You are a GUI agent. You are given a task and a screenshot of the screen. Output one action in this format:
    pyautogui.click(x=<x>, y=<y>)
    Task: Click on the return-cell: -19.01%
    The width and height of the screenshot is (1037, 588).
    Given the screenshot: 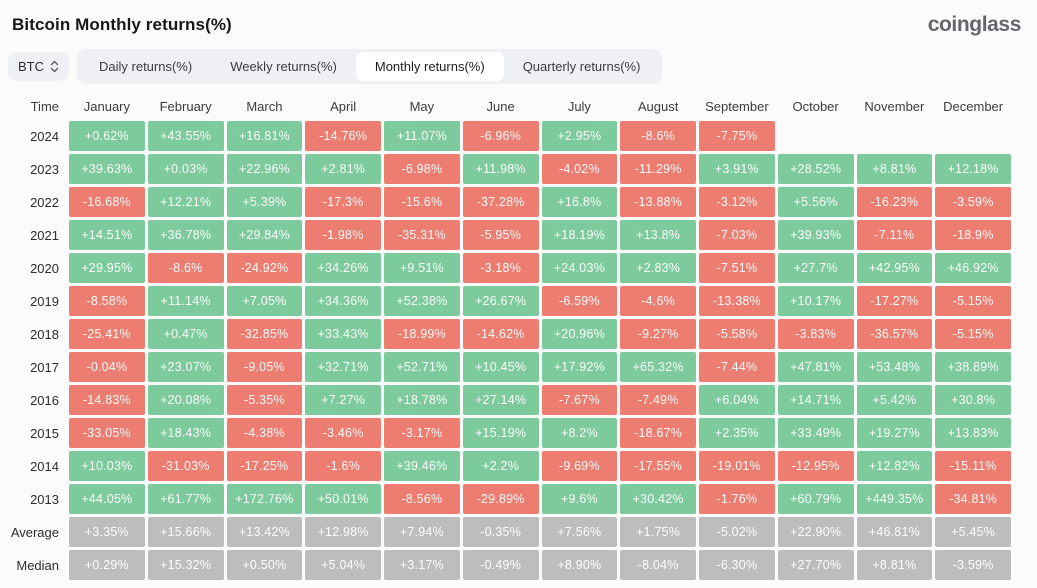 What is the action you would take?
    pyautogui.click(x=737, y=466)
    